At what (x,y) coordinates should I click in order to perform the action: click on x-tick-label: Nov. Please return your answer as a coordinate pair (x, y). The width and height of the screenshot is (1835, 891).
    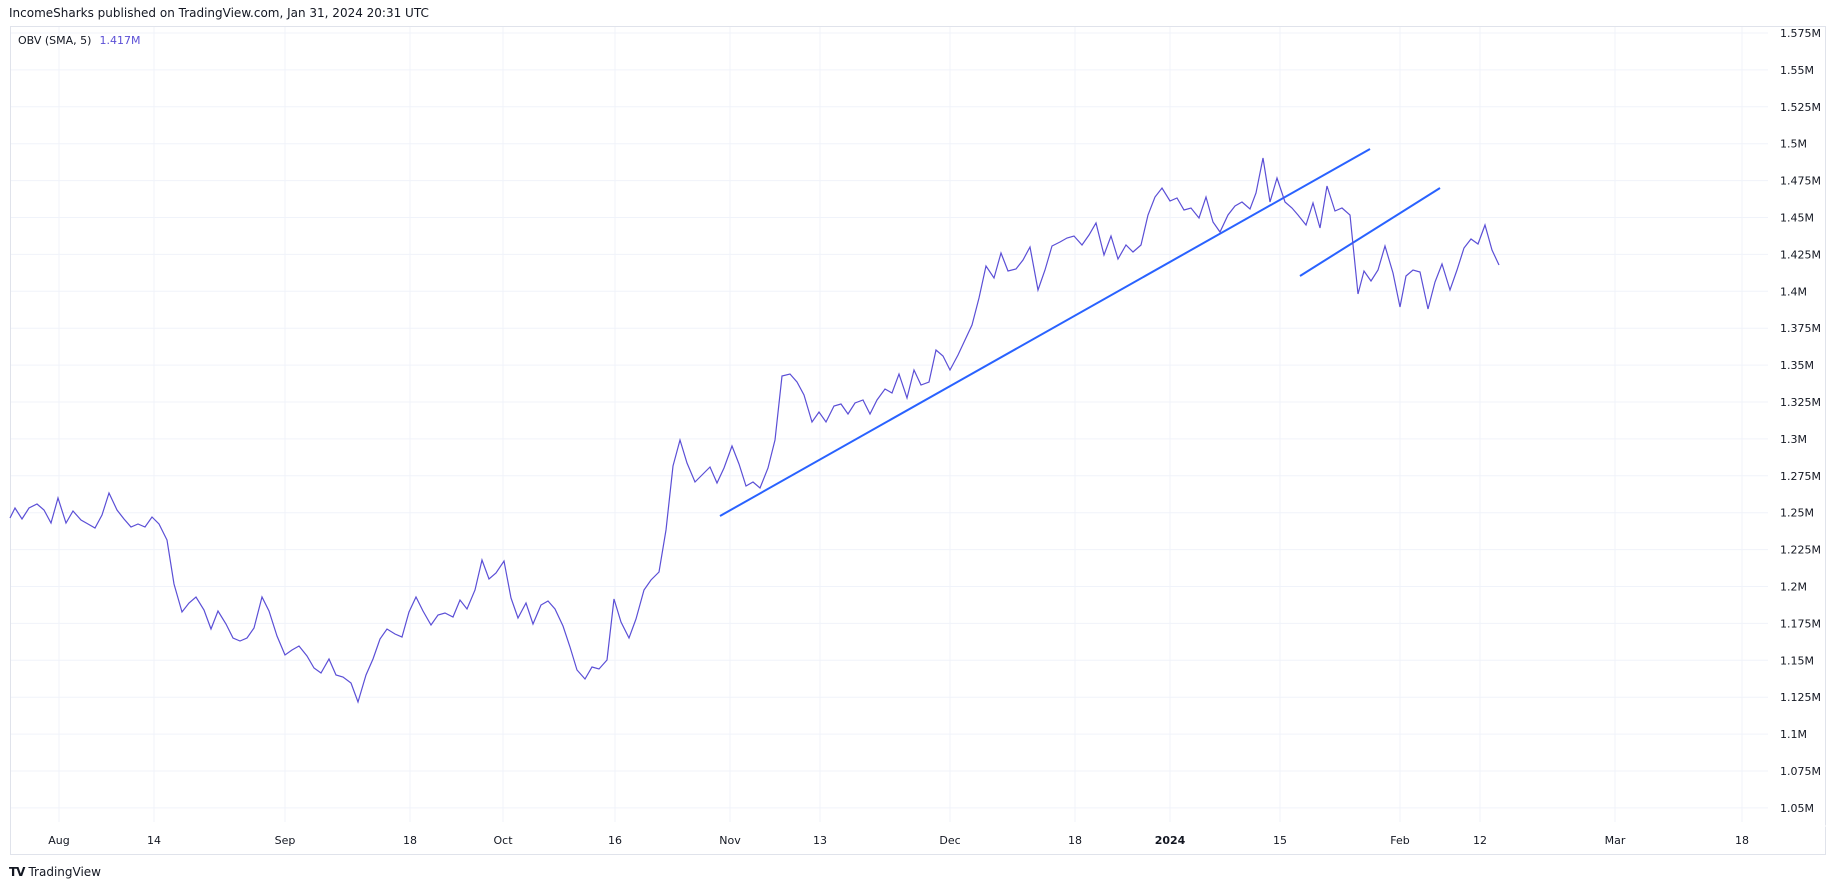
    Looking at the image, I should click on (730, 840).